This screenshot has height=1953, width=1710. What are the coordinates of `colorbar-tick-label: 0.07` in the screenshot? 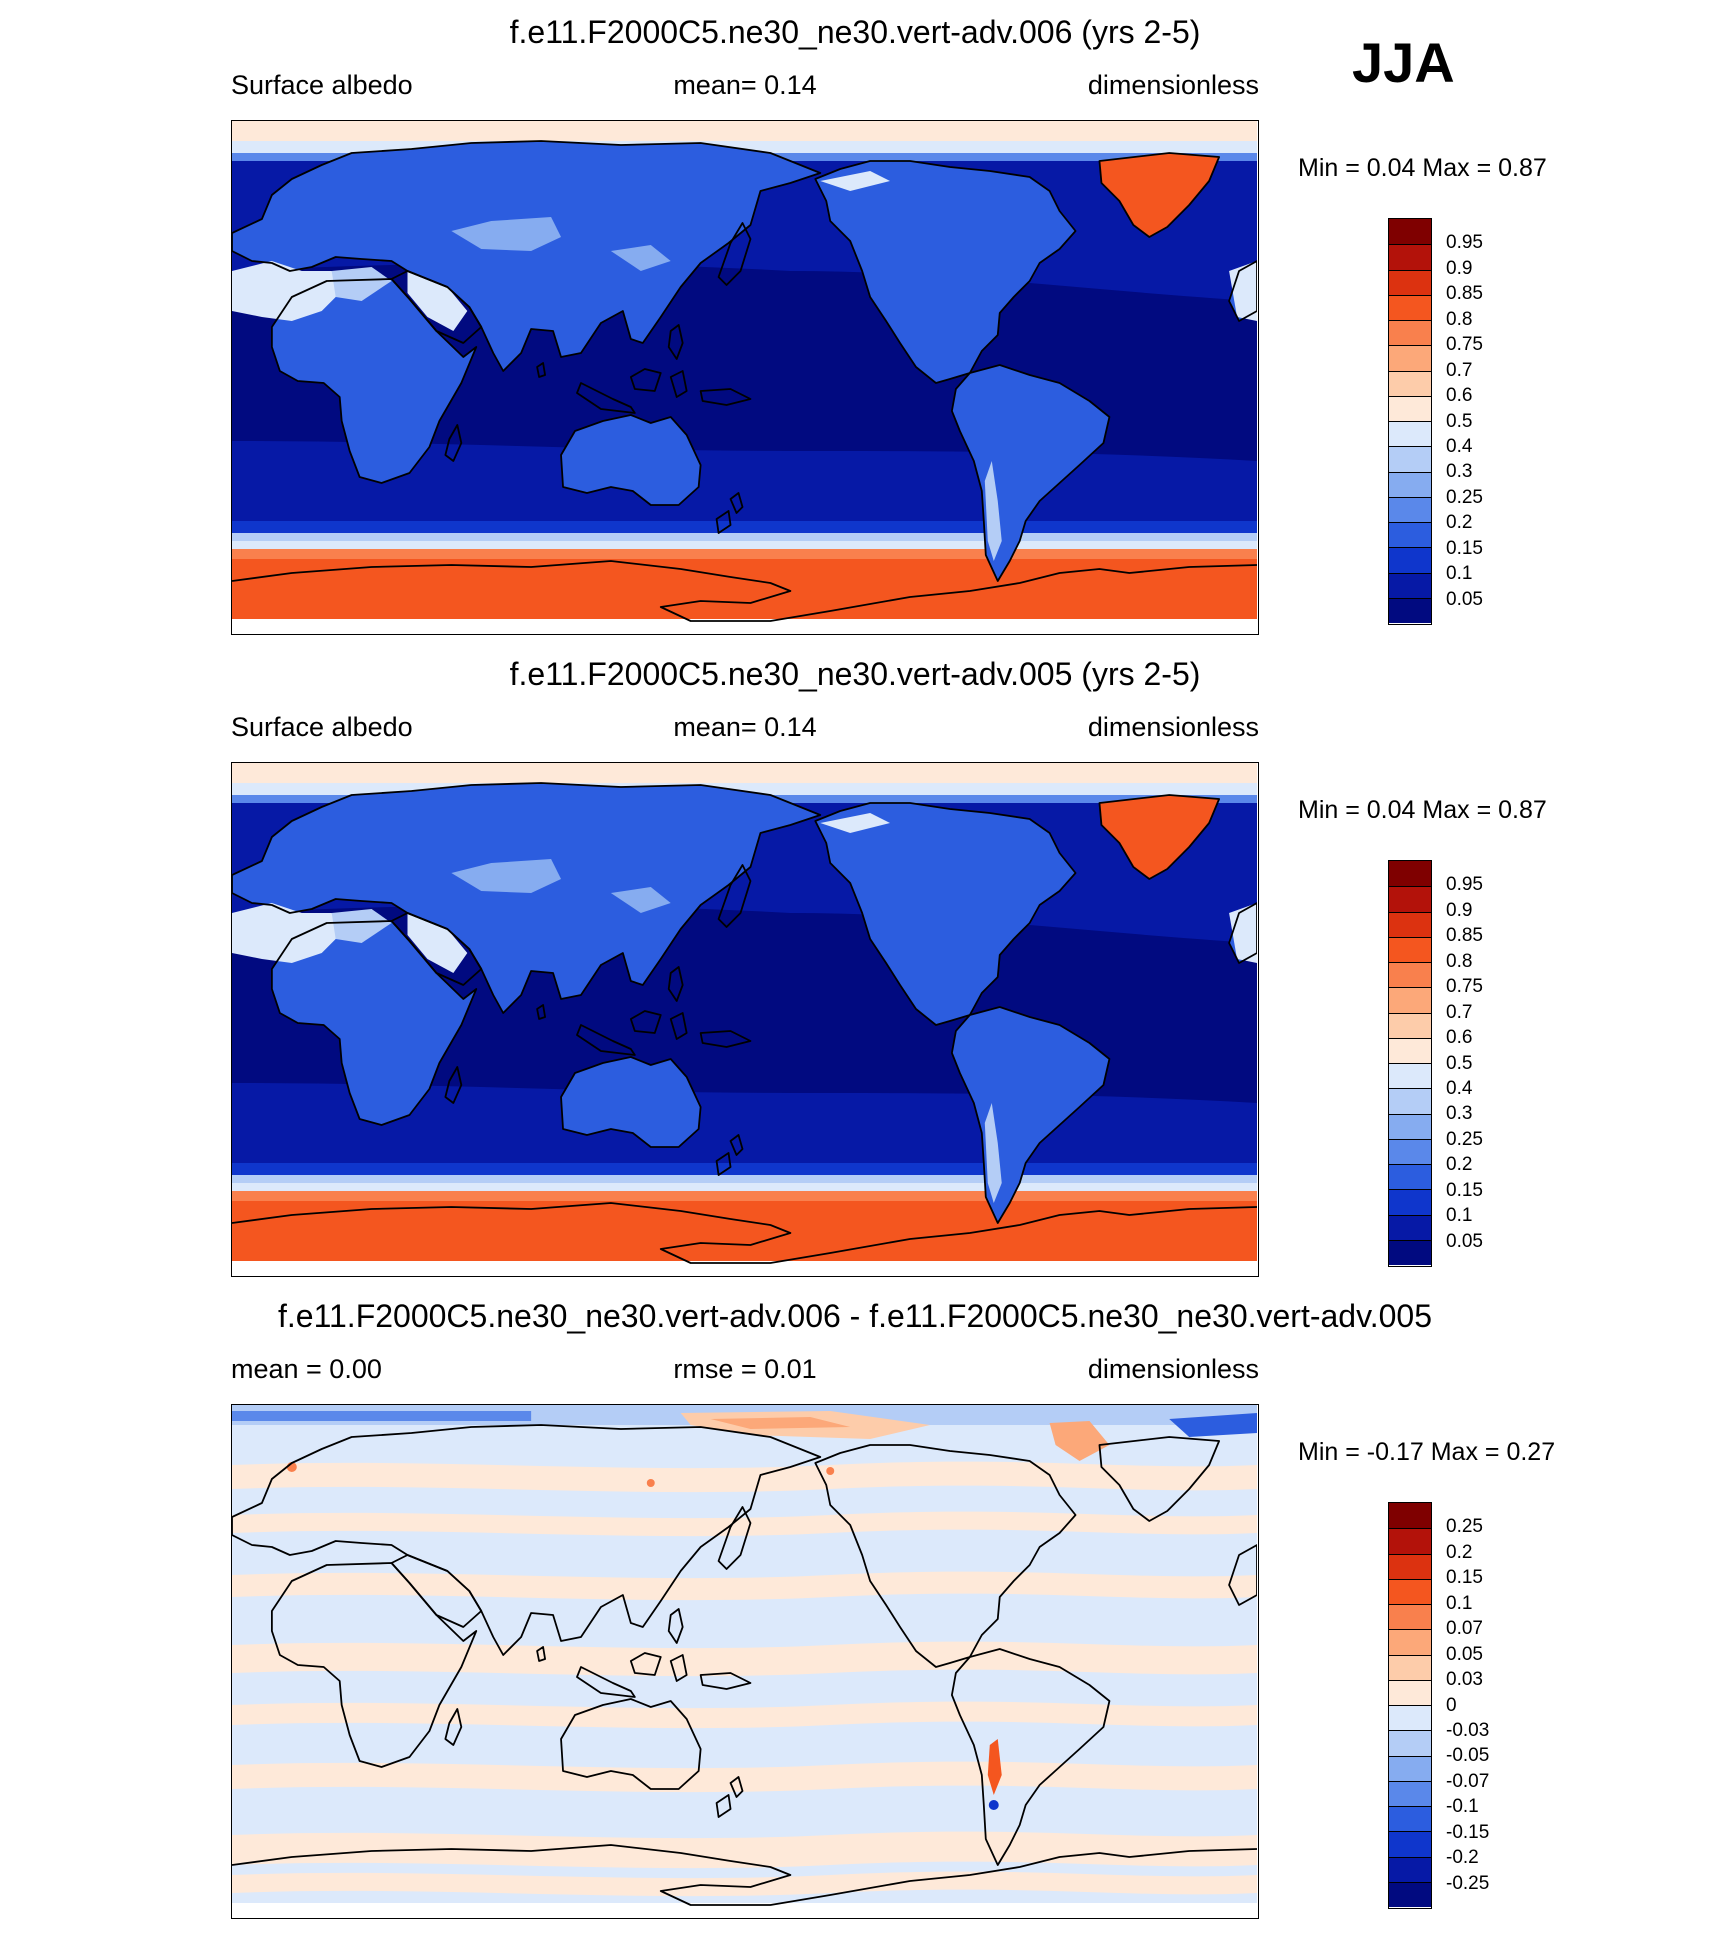 It's located at (1464, 1629).